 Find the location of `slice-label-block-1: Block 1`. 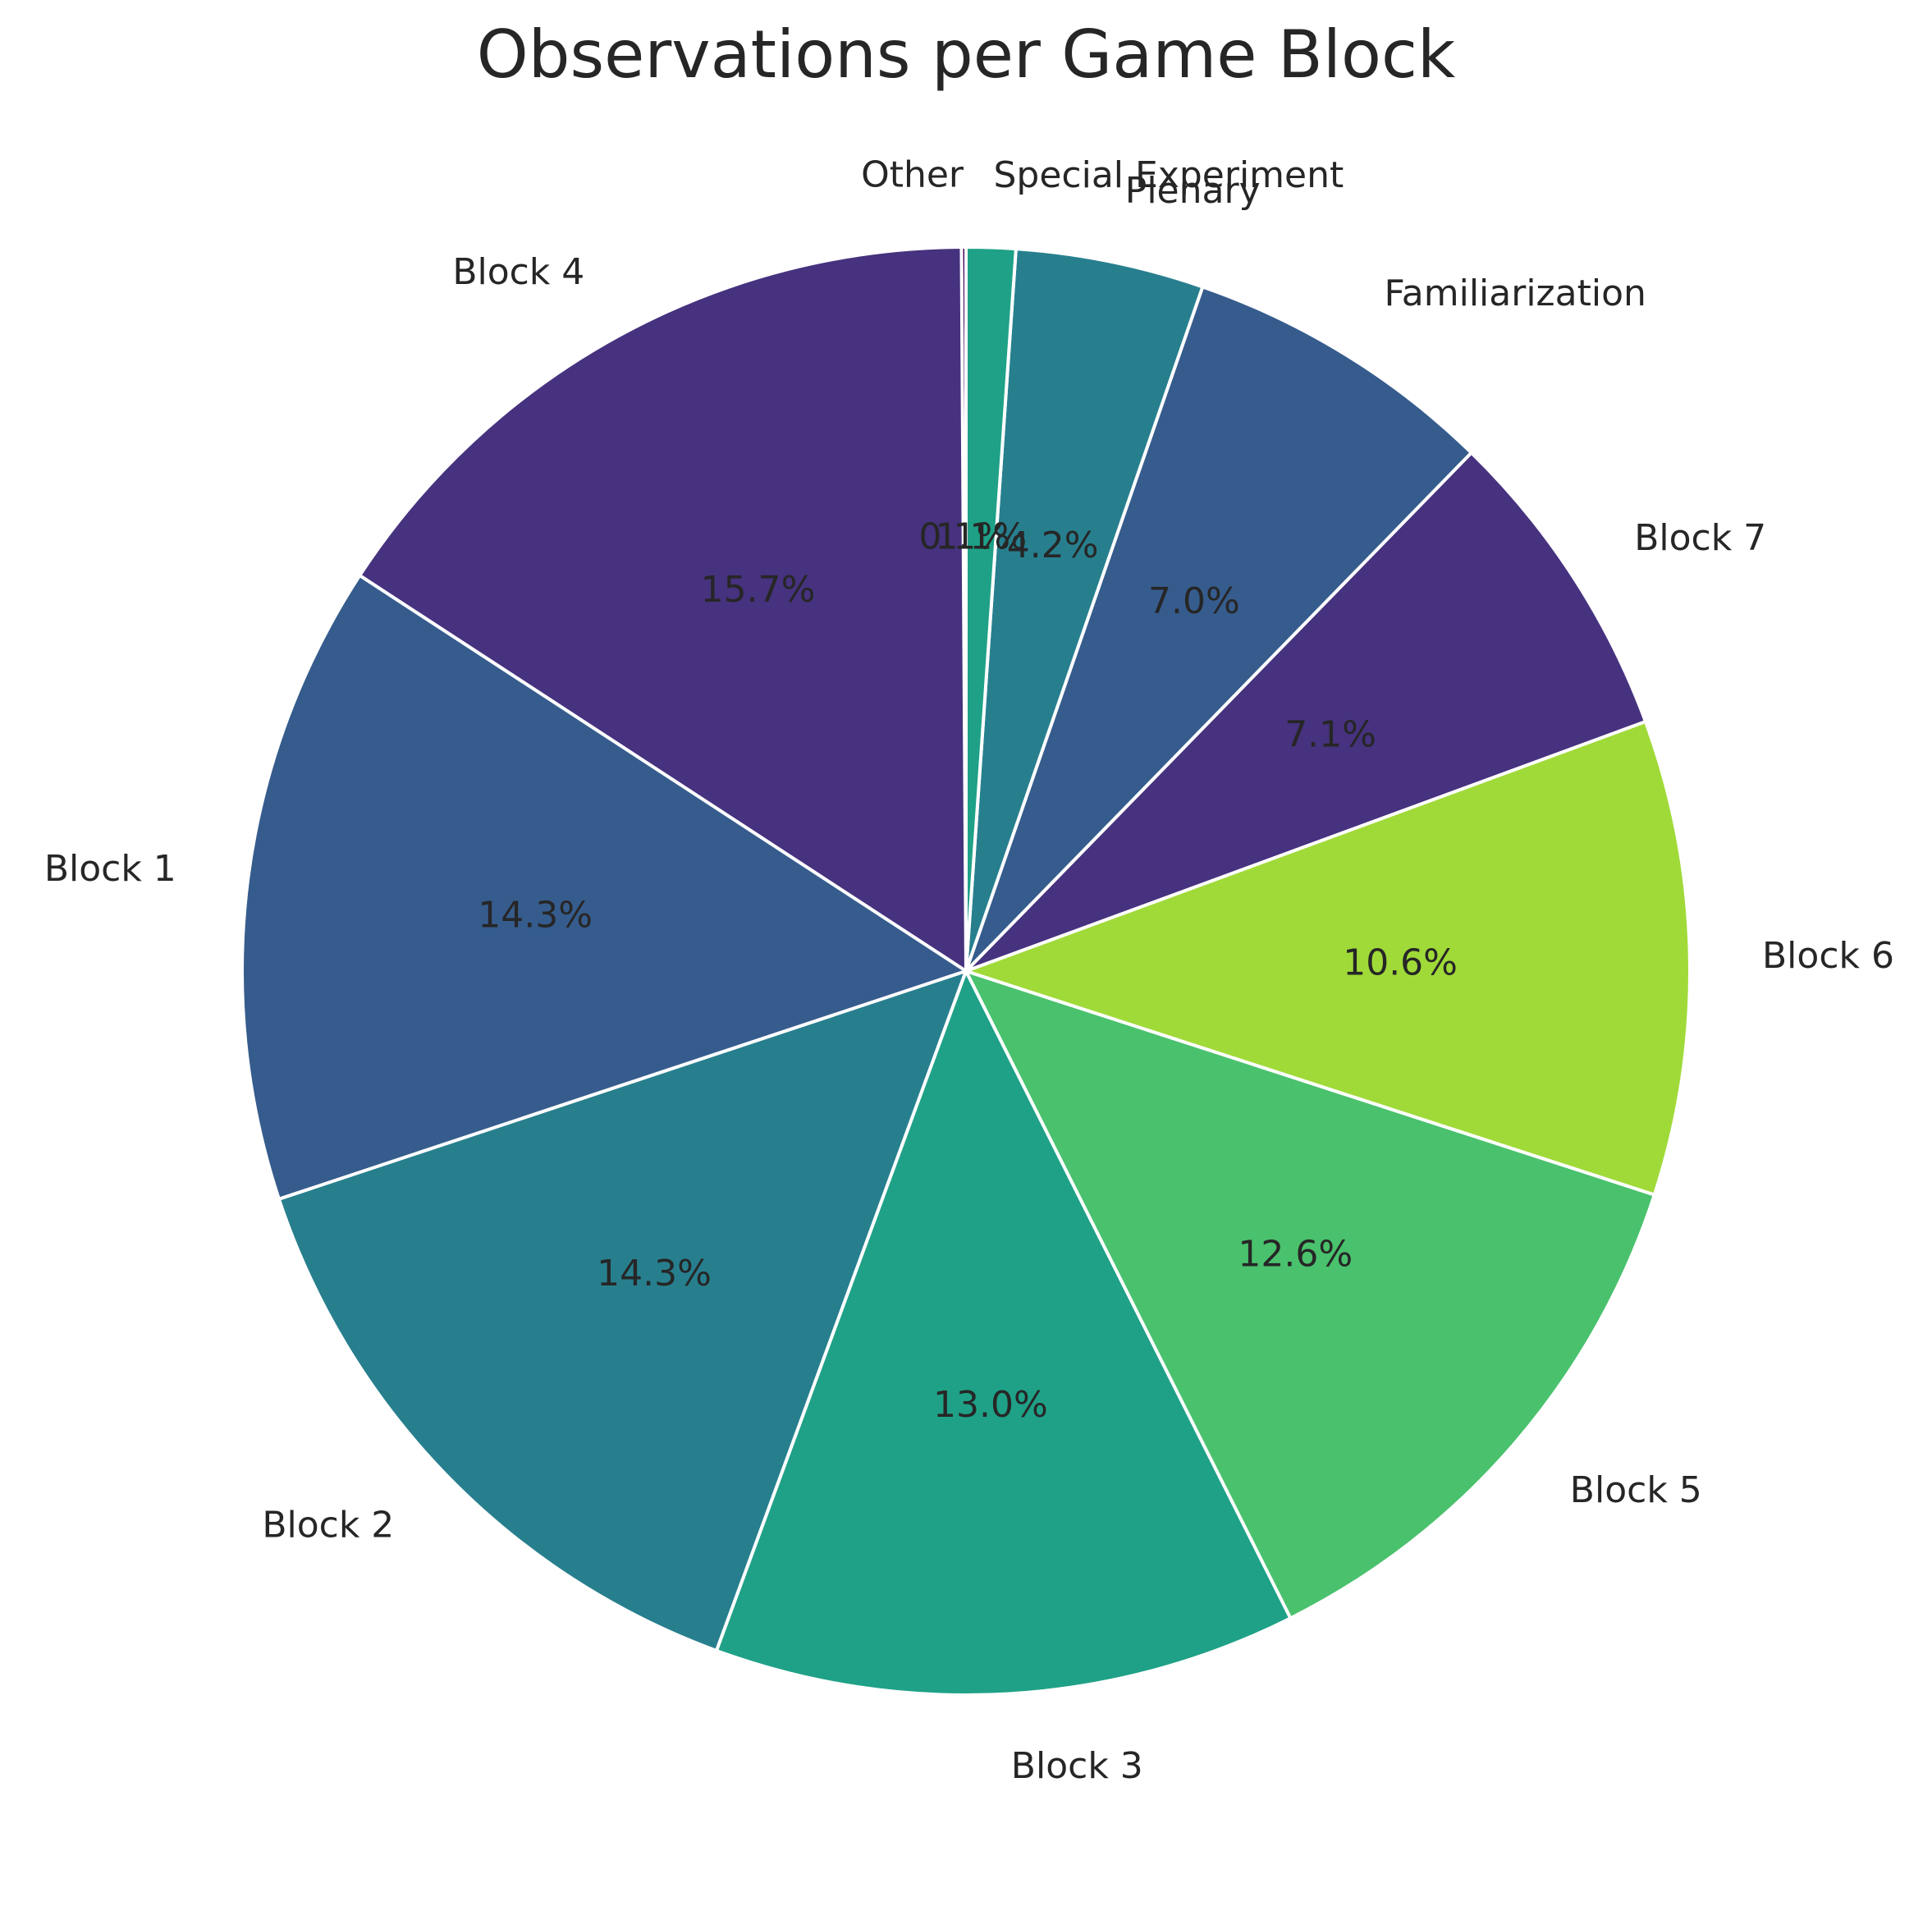

slice-label-block-1: Block 1 is located at coordinates (110, 869).